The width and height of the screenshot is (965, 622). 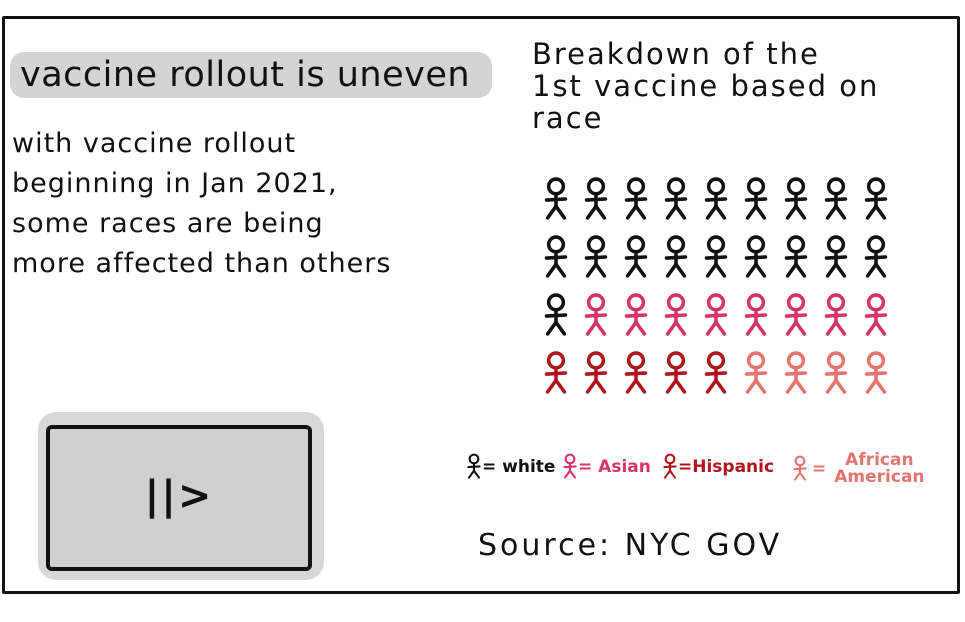 What do you see at coordinates (819, 469) in the screenshot?
I see `legend-label: =` at bounding box center [819, 469].